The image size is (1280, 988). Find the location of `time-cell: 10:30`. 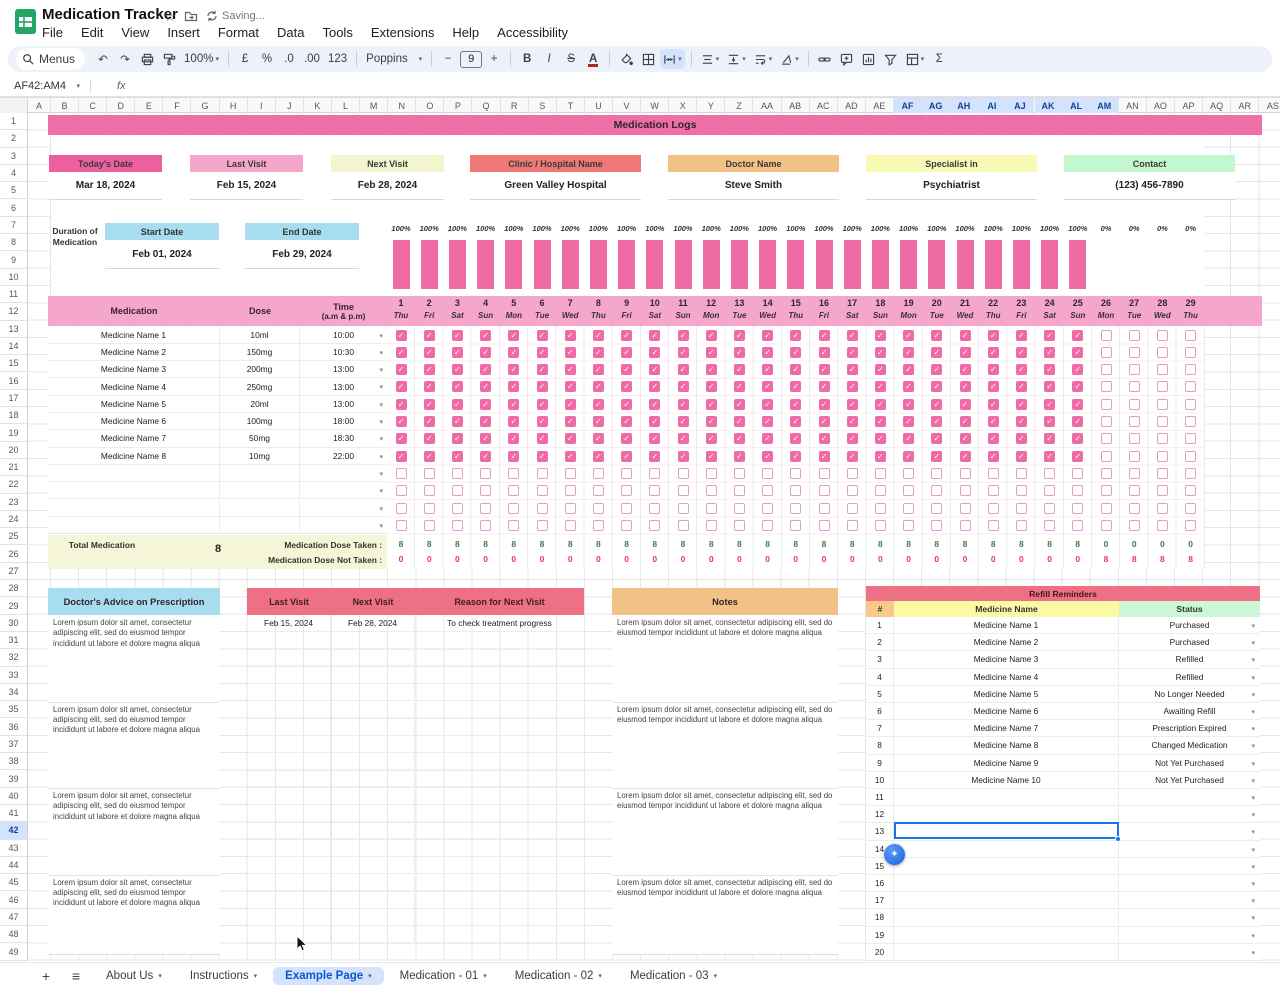

time-cell: 10:30 is located at coordinates (343, 351).